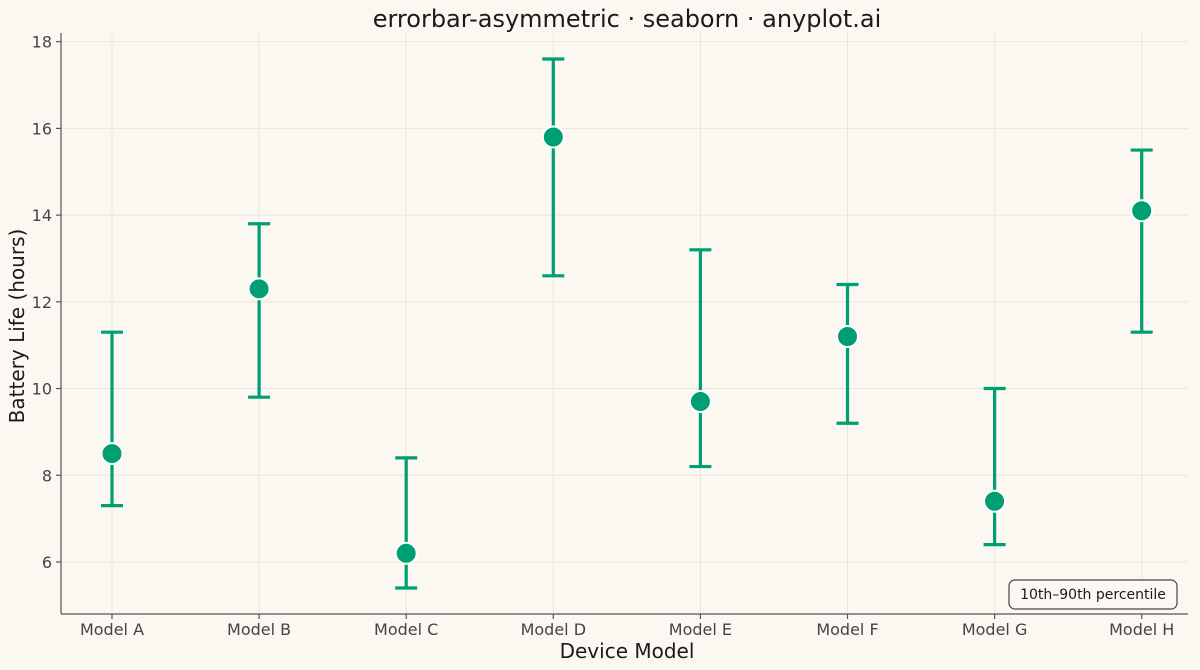 Image resolution: width=1200 pixels, height=670 pixels. I want to click on y-tick-label: 10, so click(42, 389).